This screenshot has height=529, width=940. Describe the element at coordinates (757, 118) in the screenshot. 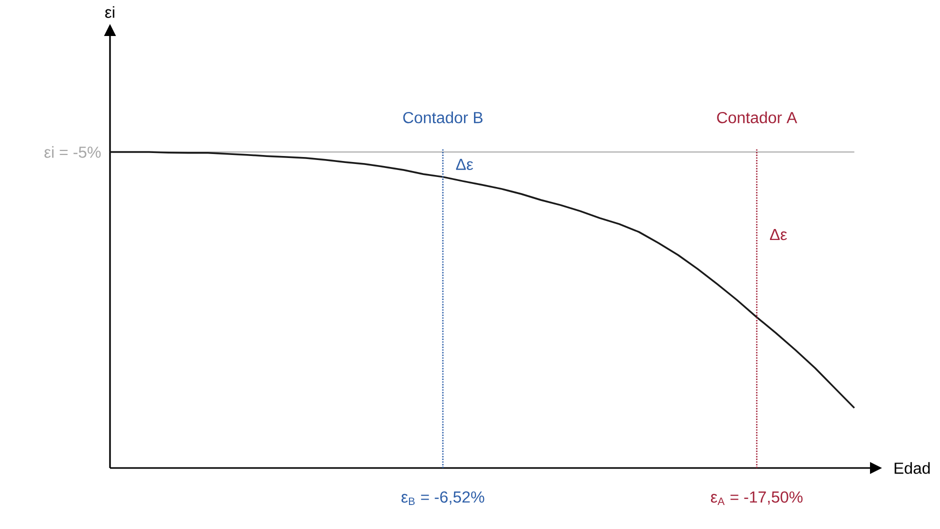

I see `text: Contador A` at that location.